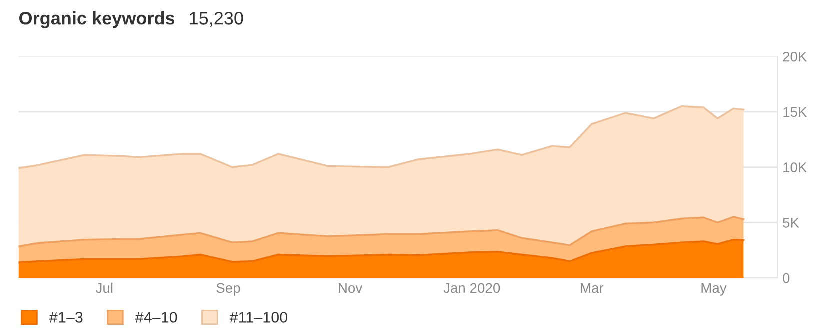  I want to click on y-tick-label: 10K, so click(796, 167).